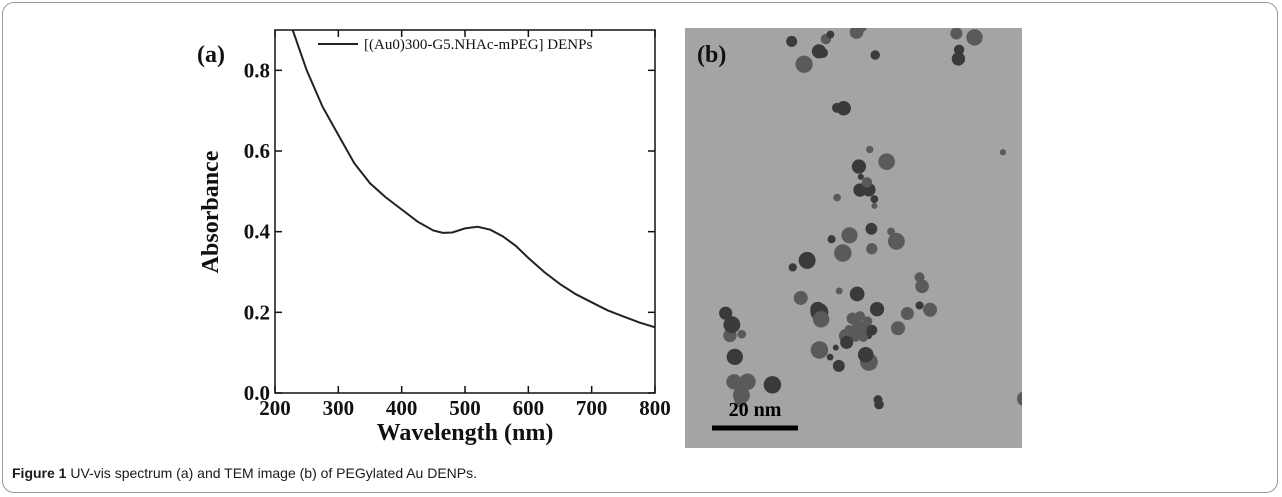  What do you see at coordinates (529, 408) in the screenshot?
I see `x-tick-label: 600` at bounding box center [529, 408].